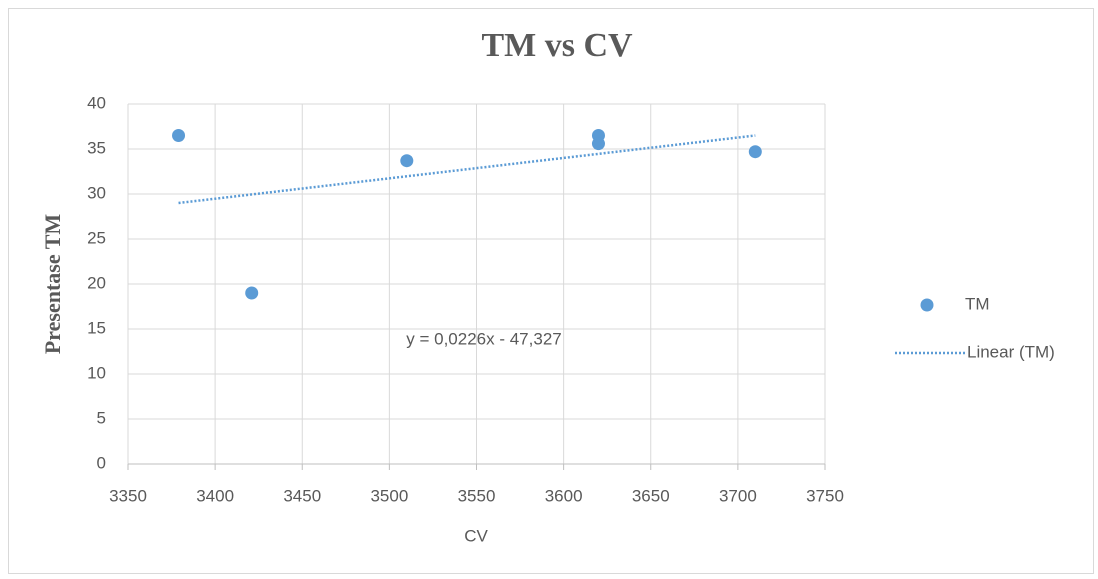 The height and width of the screenshot is (579, 1098). Describe the element at coordinates (128, 495) in the screenshot. I see `x-tick-label: 3350` at that location.